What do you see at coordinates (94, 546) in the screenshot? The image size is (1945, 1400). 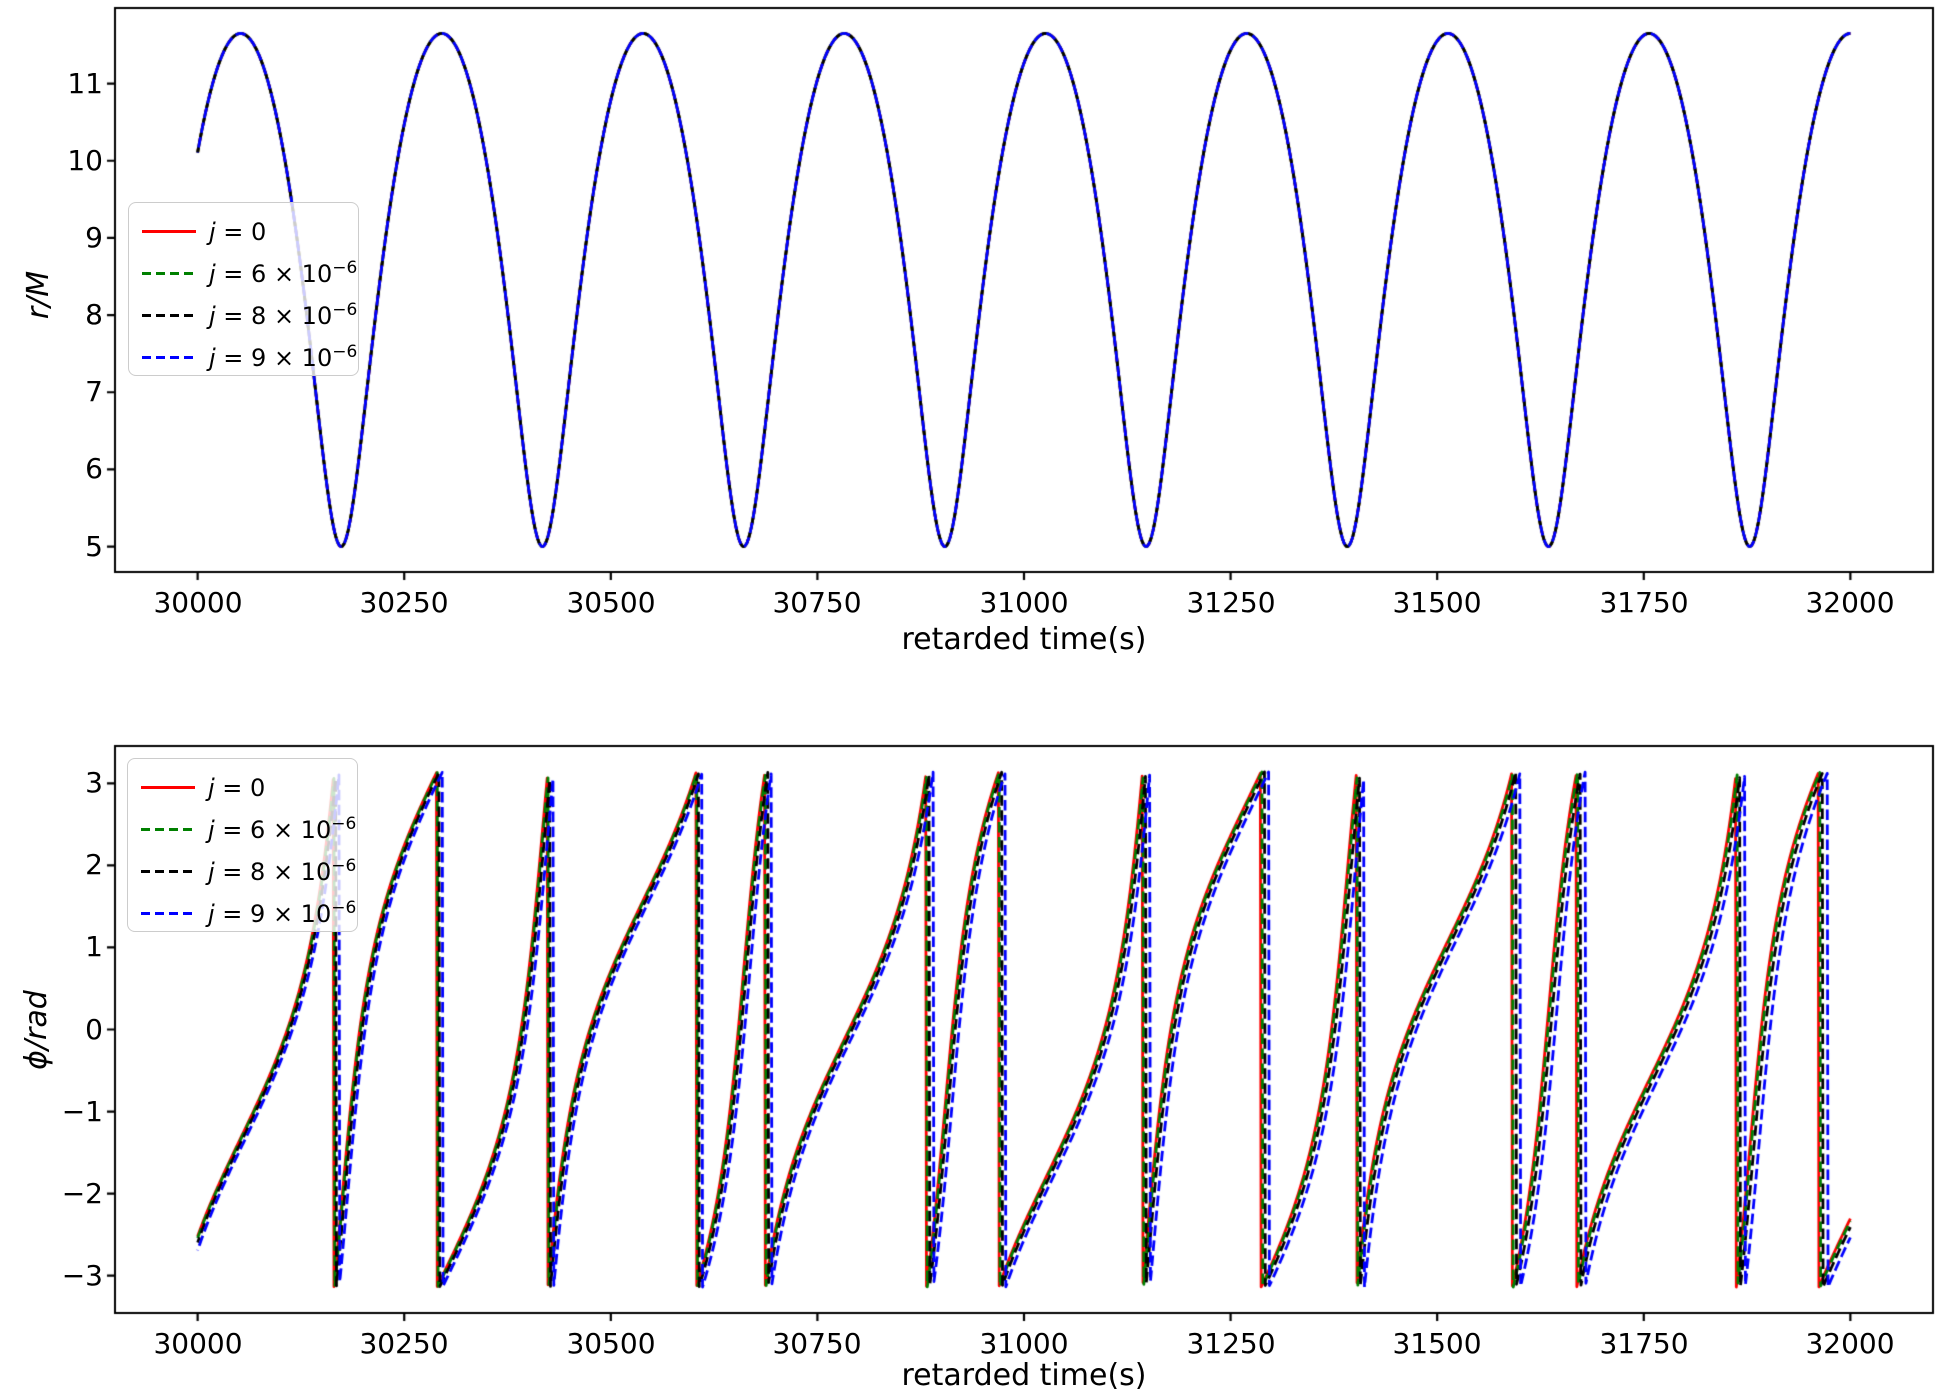 I see `top-ytick-5: 5` at bounding box center [94, 546].